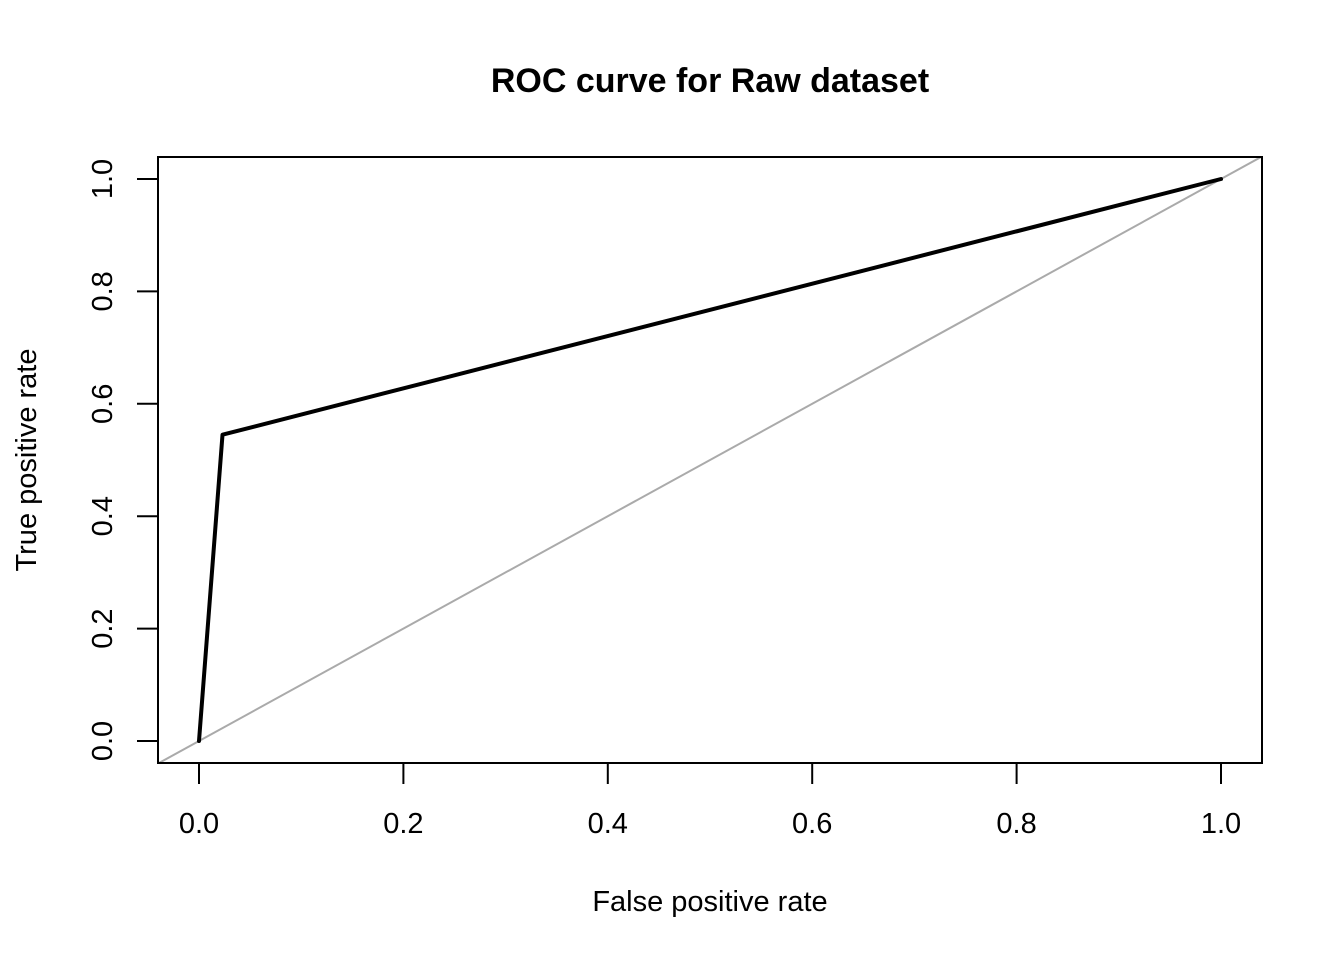  I want to click on y-tick-label: 0.2, so click(103, 628).